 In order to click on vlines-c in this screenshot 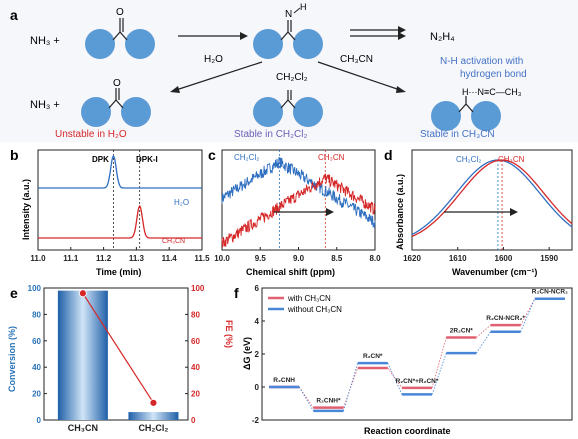, I will do `click(302, 200)`.